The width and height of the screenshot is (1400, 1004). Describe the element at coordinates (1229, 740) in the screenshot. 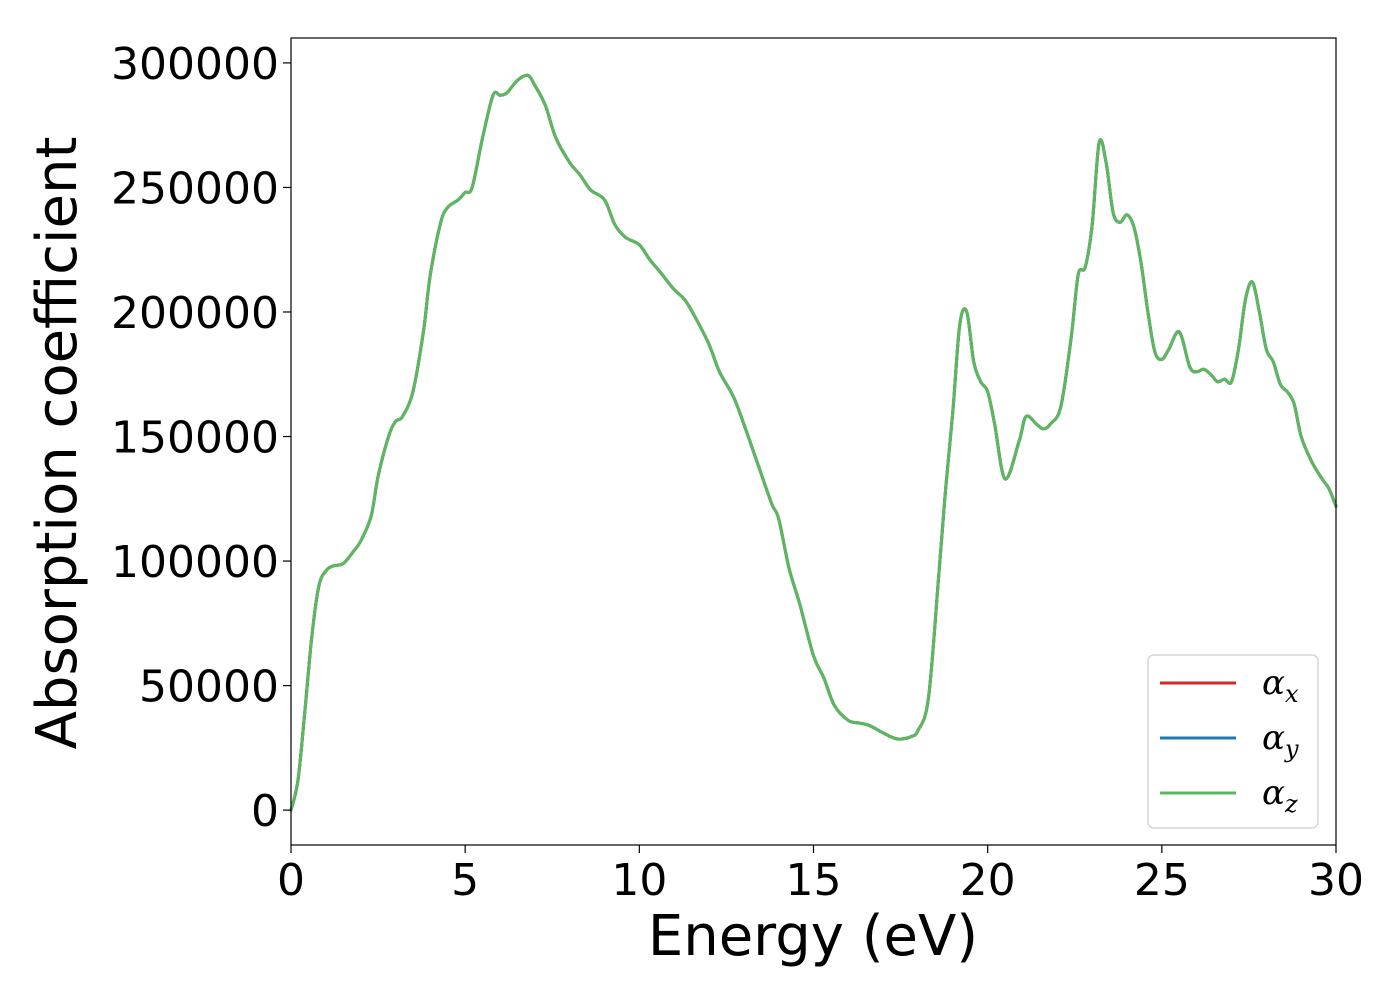

I see `legend-entries: αx αy αz` at that location.